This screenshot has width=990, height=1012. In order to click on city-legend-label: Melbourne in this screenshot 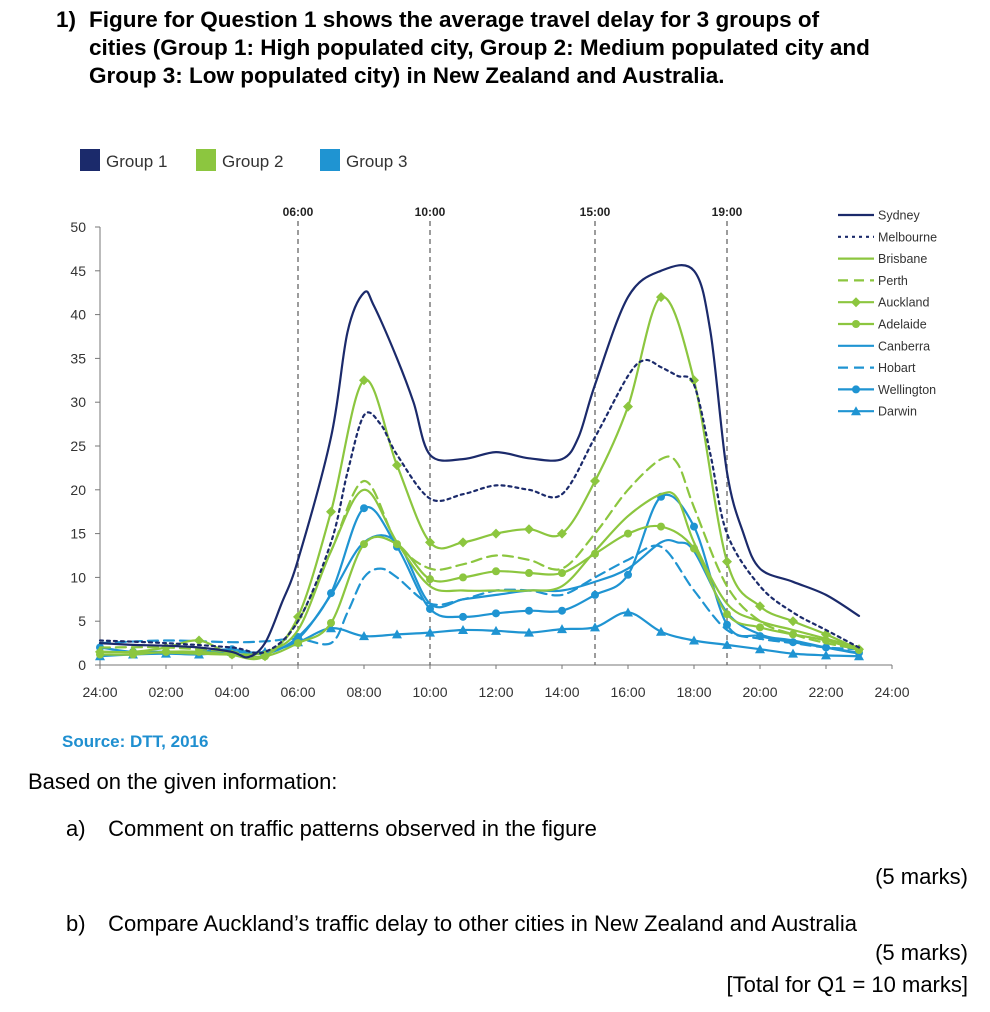, I will do `click(907, 237)`.